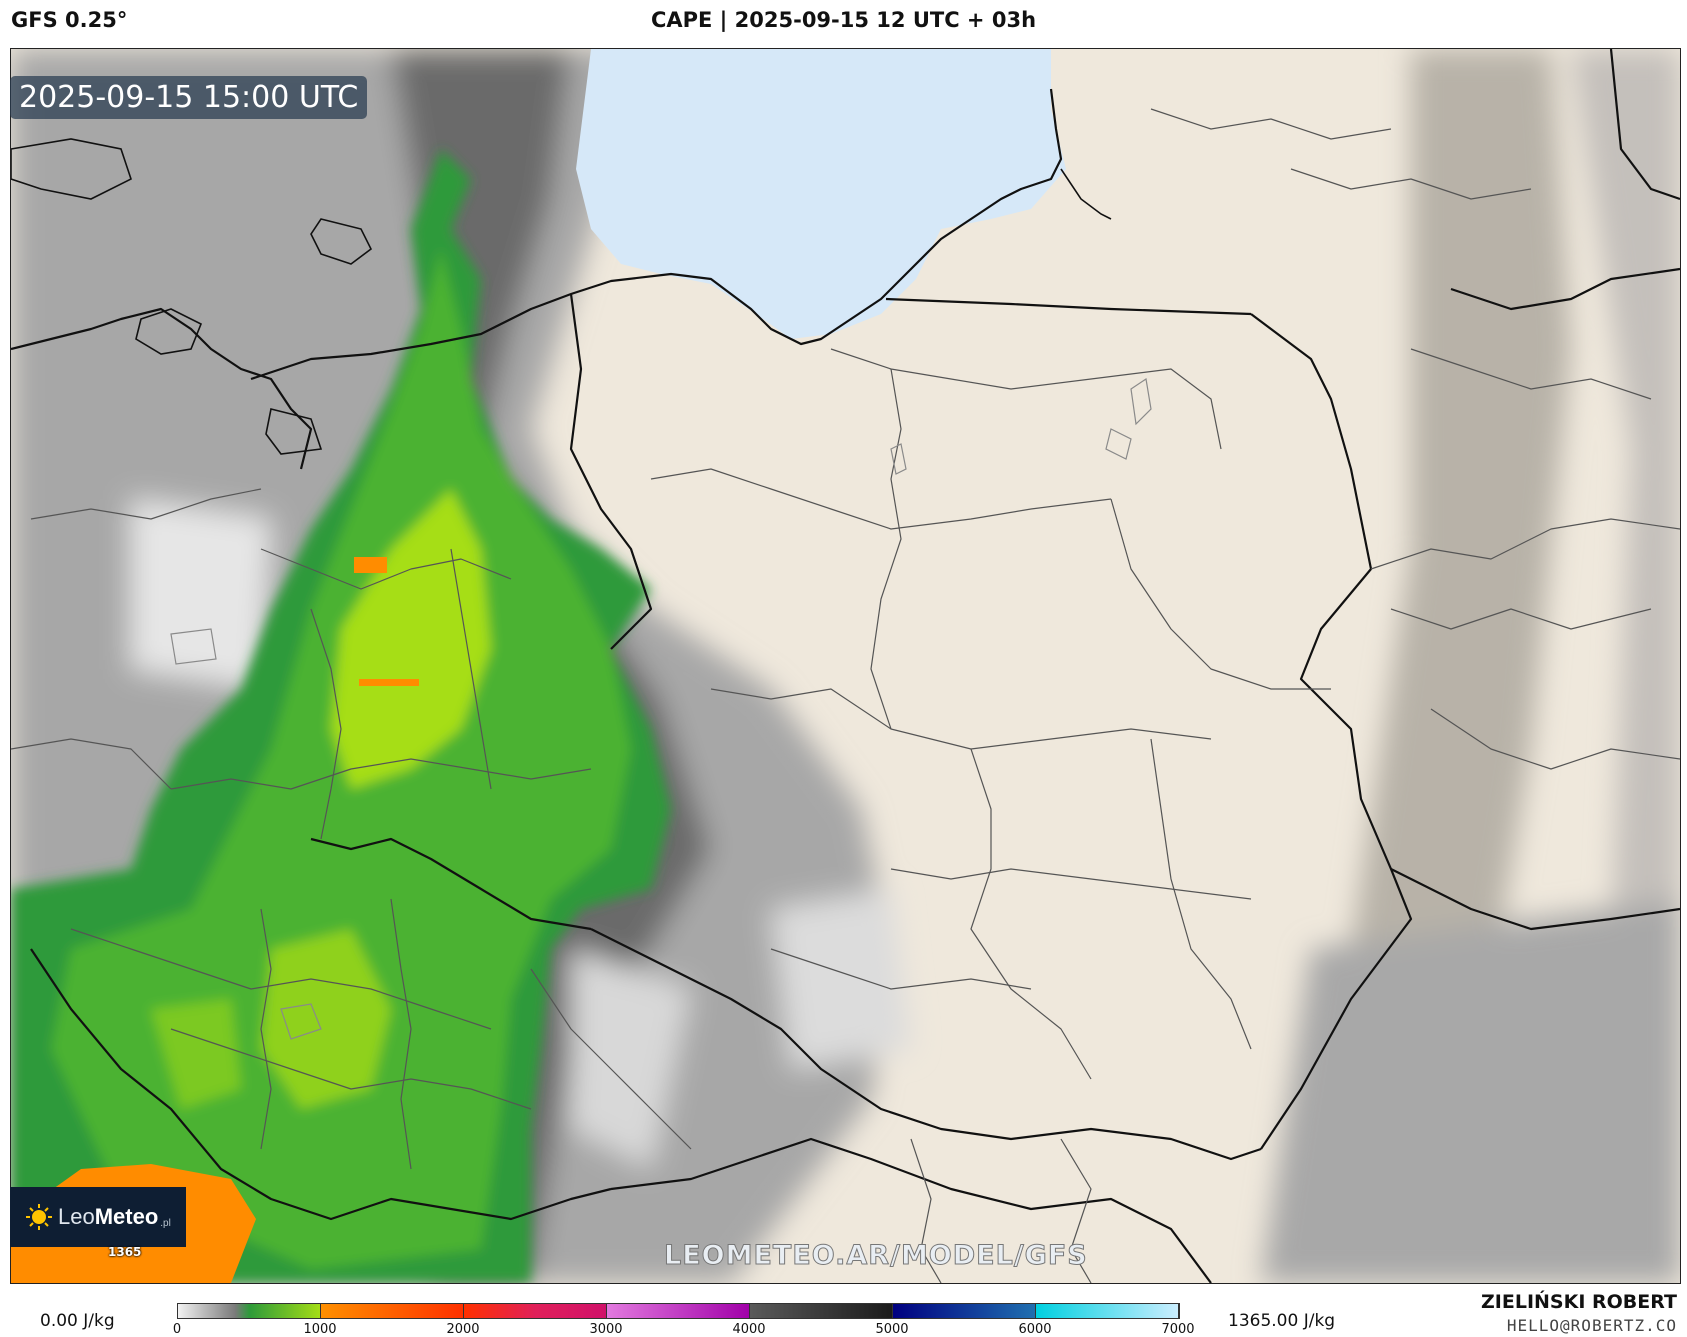 The height and width of the screenshot is (1337, 1687). What do you see at coordinates (1579, 1302) in the screenshot?
I see `author-name: ZIELIŃSKI ROBERT` at bounding box center [1579, 1302].